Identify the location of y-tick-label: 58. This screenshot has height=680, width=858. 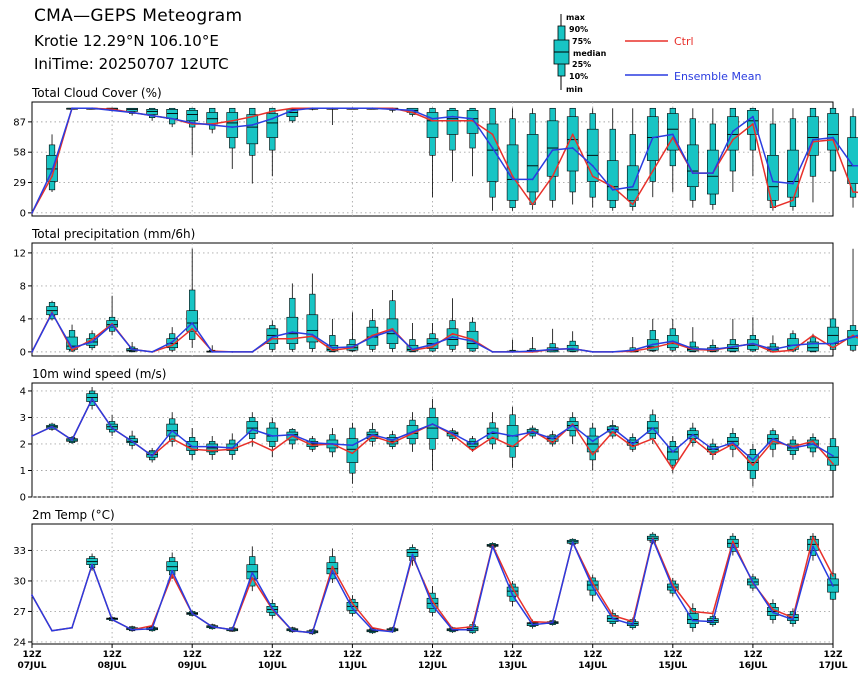
(19, 153).